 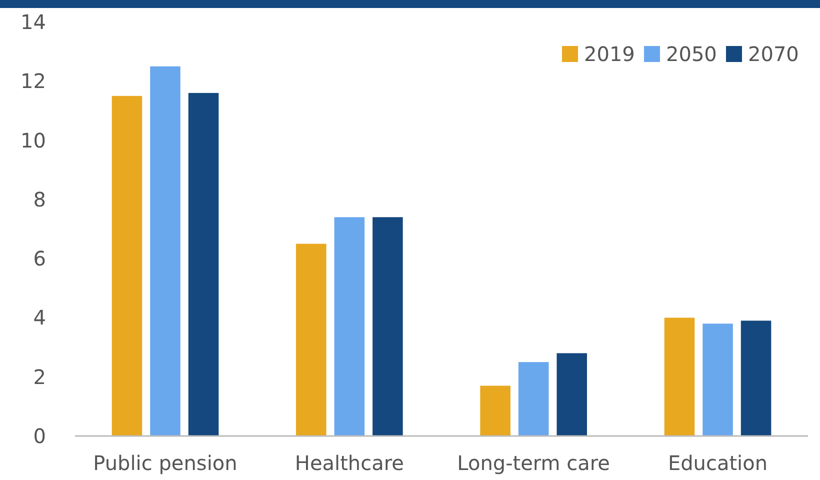 What do you see at coordinates (33, 81) in the screenshot?
I see `y-tick-label: 12` at bounding box center [33, 81].